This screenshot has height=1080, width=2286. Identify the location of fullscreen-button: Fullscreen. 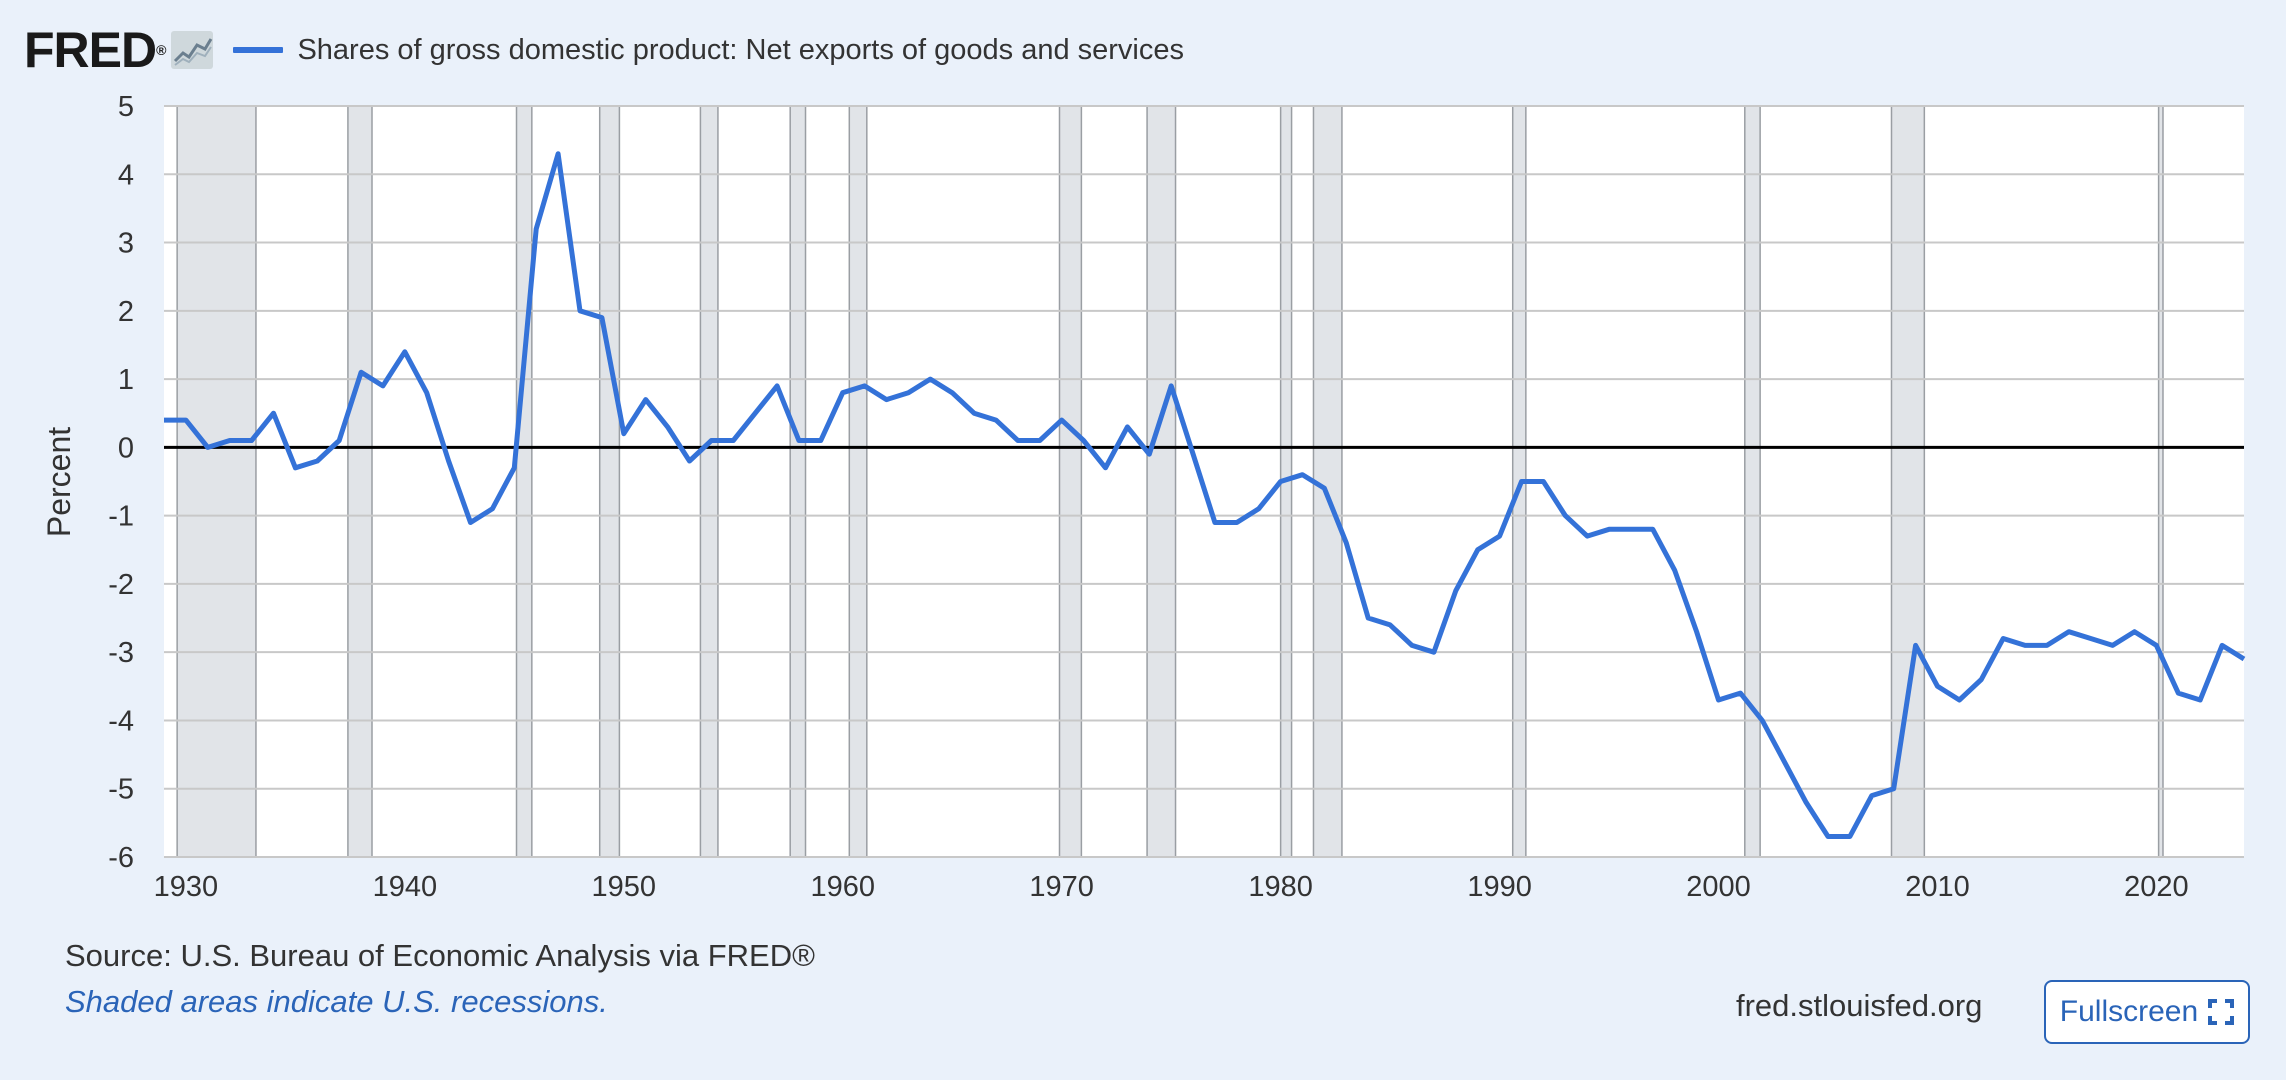
(2147, 1012).